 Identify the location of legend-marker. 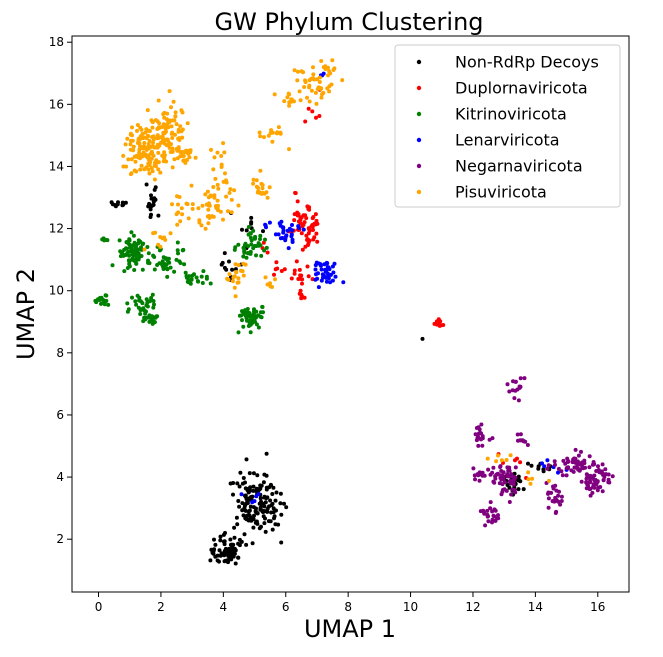
(419, 166).